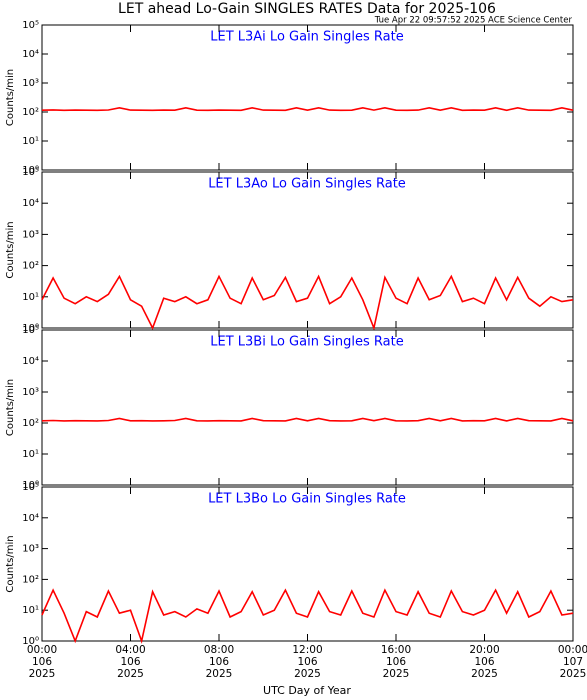  I want to click on x-tick-label: 12:00, so click(307, 650).